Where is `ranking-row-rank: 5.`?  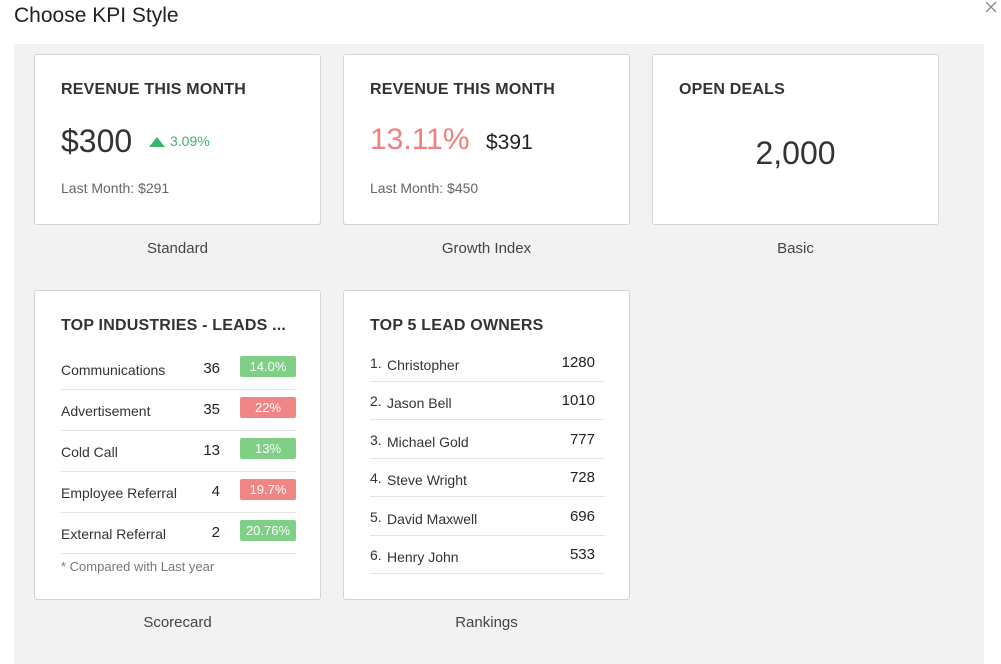
ranking-row-rank: 5. is located at coordinates (376, 516).